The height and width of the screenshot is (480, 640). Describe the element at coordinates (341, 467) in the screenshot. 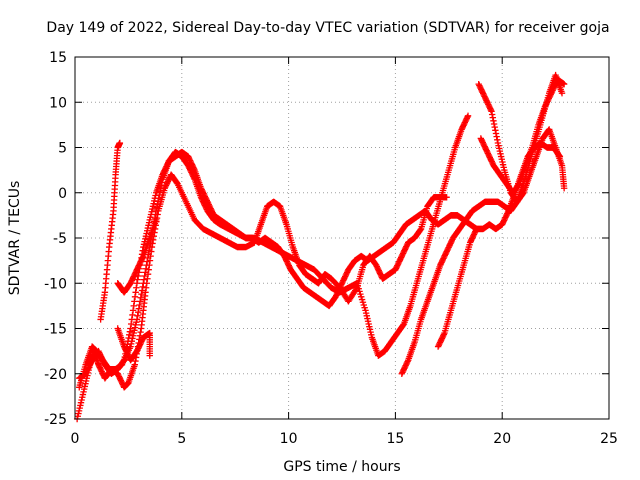

I see `x-axis-label: GPS time / hours` at that location.